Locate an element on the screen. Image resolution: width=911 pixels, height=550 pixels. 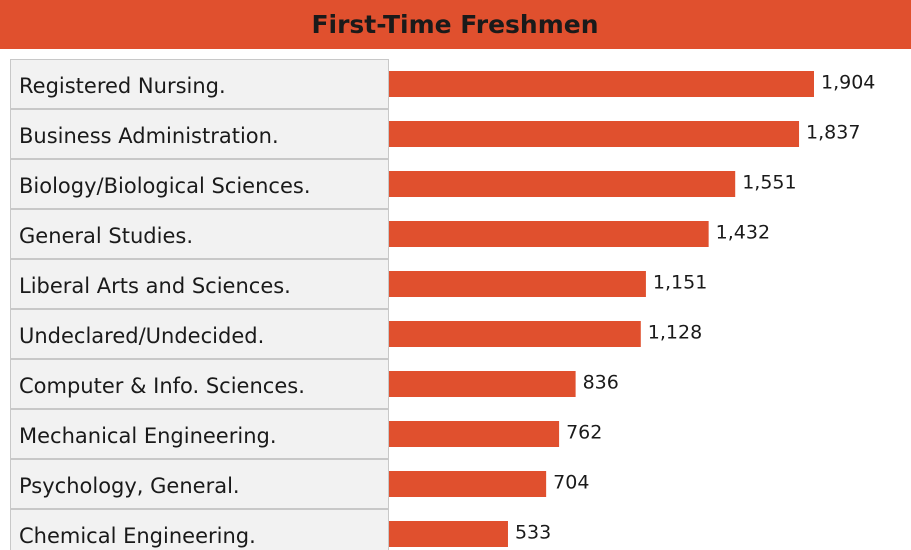
title-bar is located at coordinates (455, 24).